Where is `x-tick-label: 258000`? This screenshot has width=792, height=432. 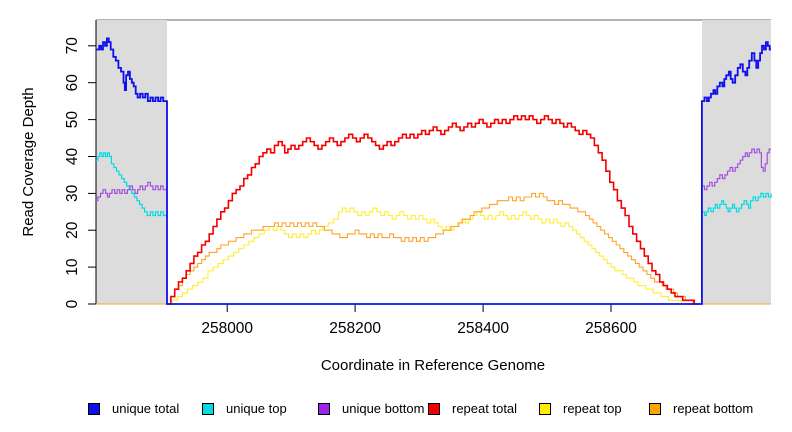
x-tick-label: 258000 is located at coordinates (227, 328).